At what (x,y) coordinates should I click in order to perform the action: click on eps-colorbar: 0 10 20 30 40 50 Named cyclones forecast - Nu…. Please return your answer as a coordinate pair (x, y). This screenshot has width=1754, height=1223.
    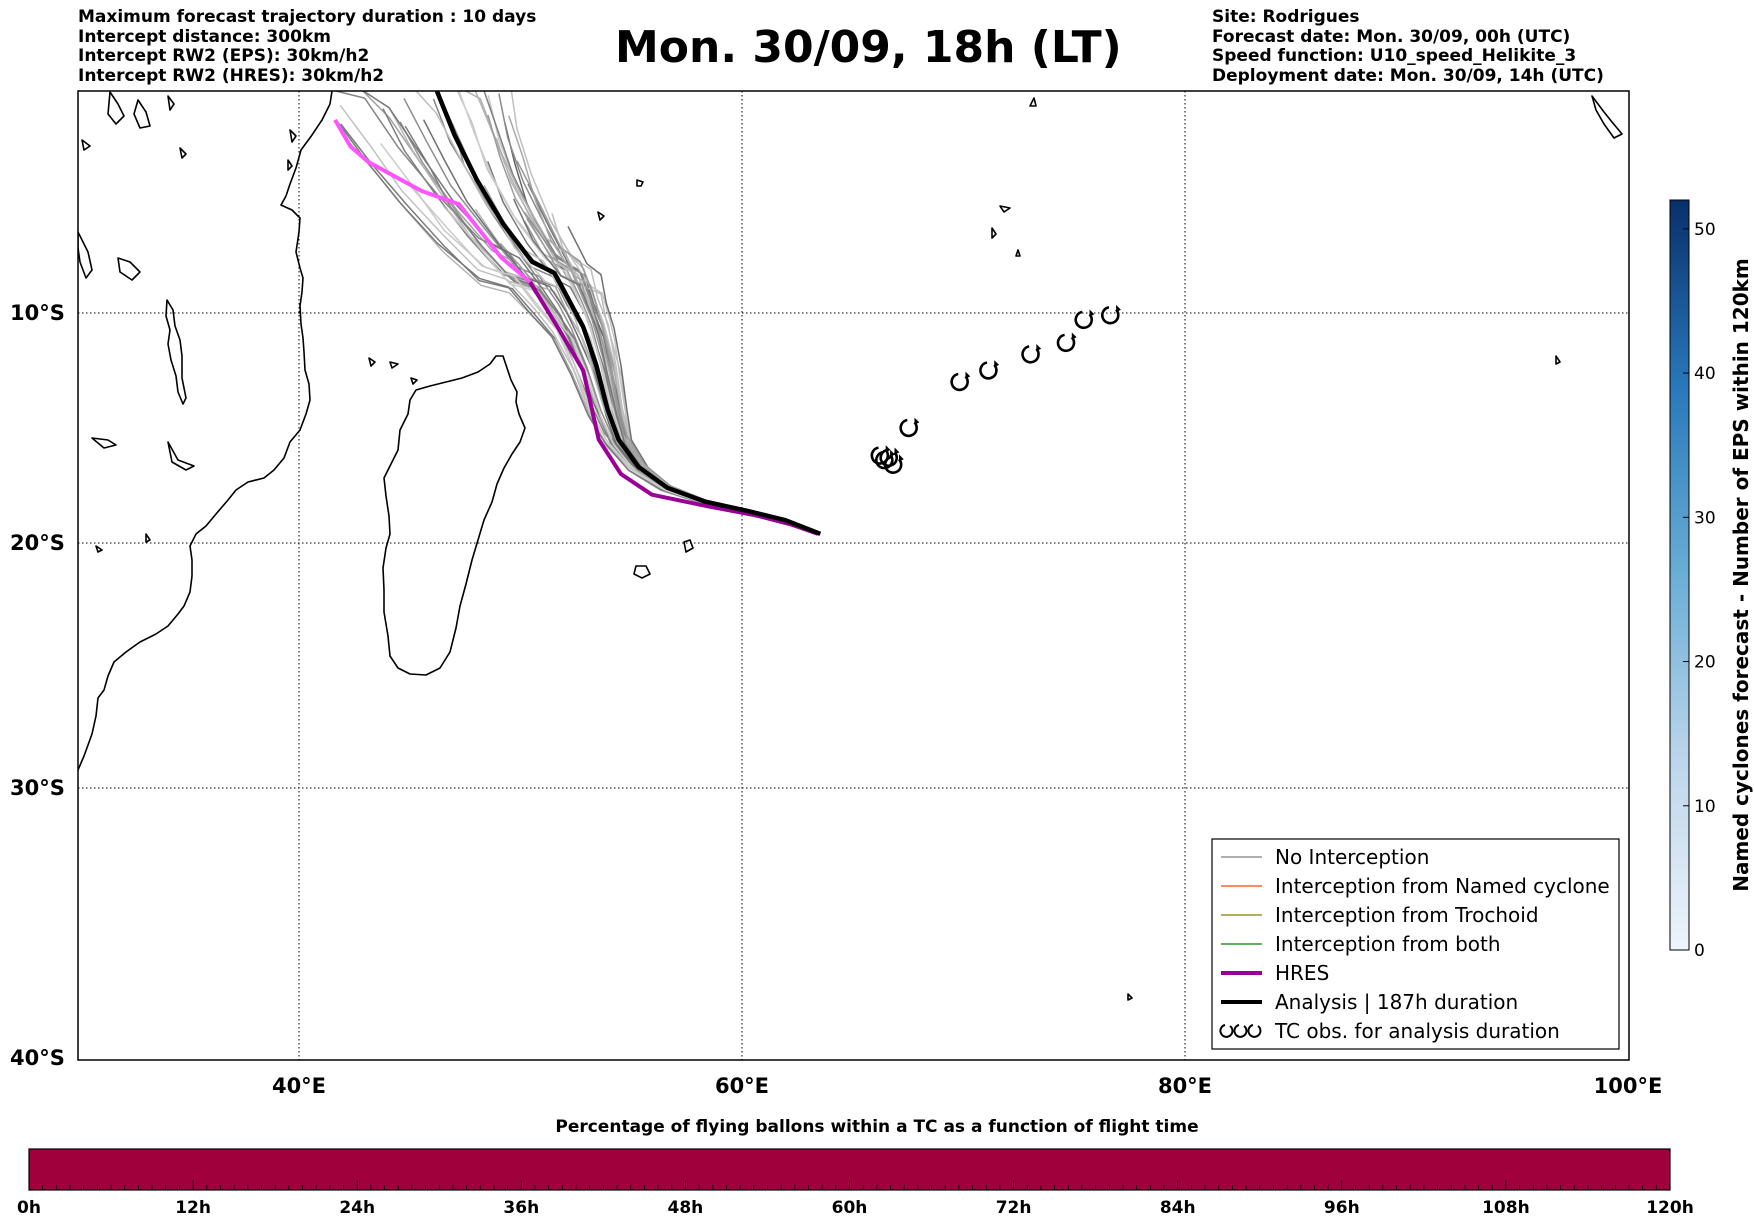
    Looking at the image, I should click on (1711, 580).